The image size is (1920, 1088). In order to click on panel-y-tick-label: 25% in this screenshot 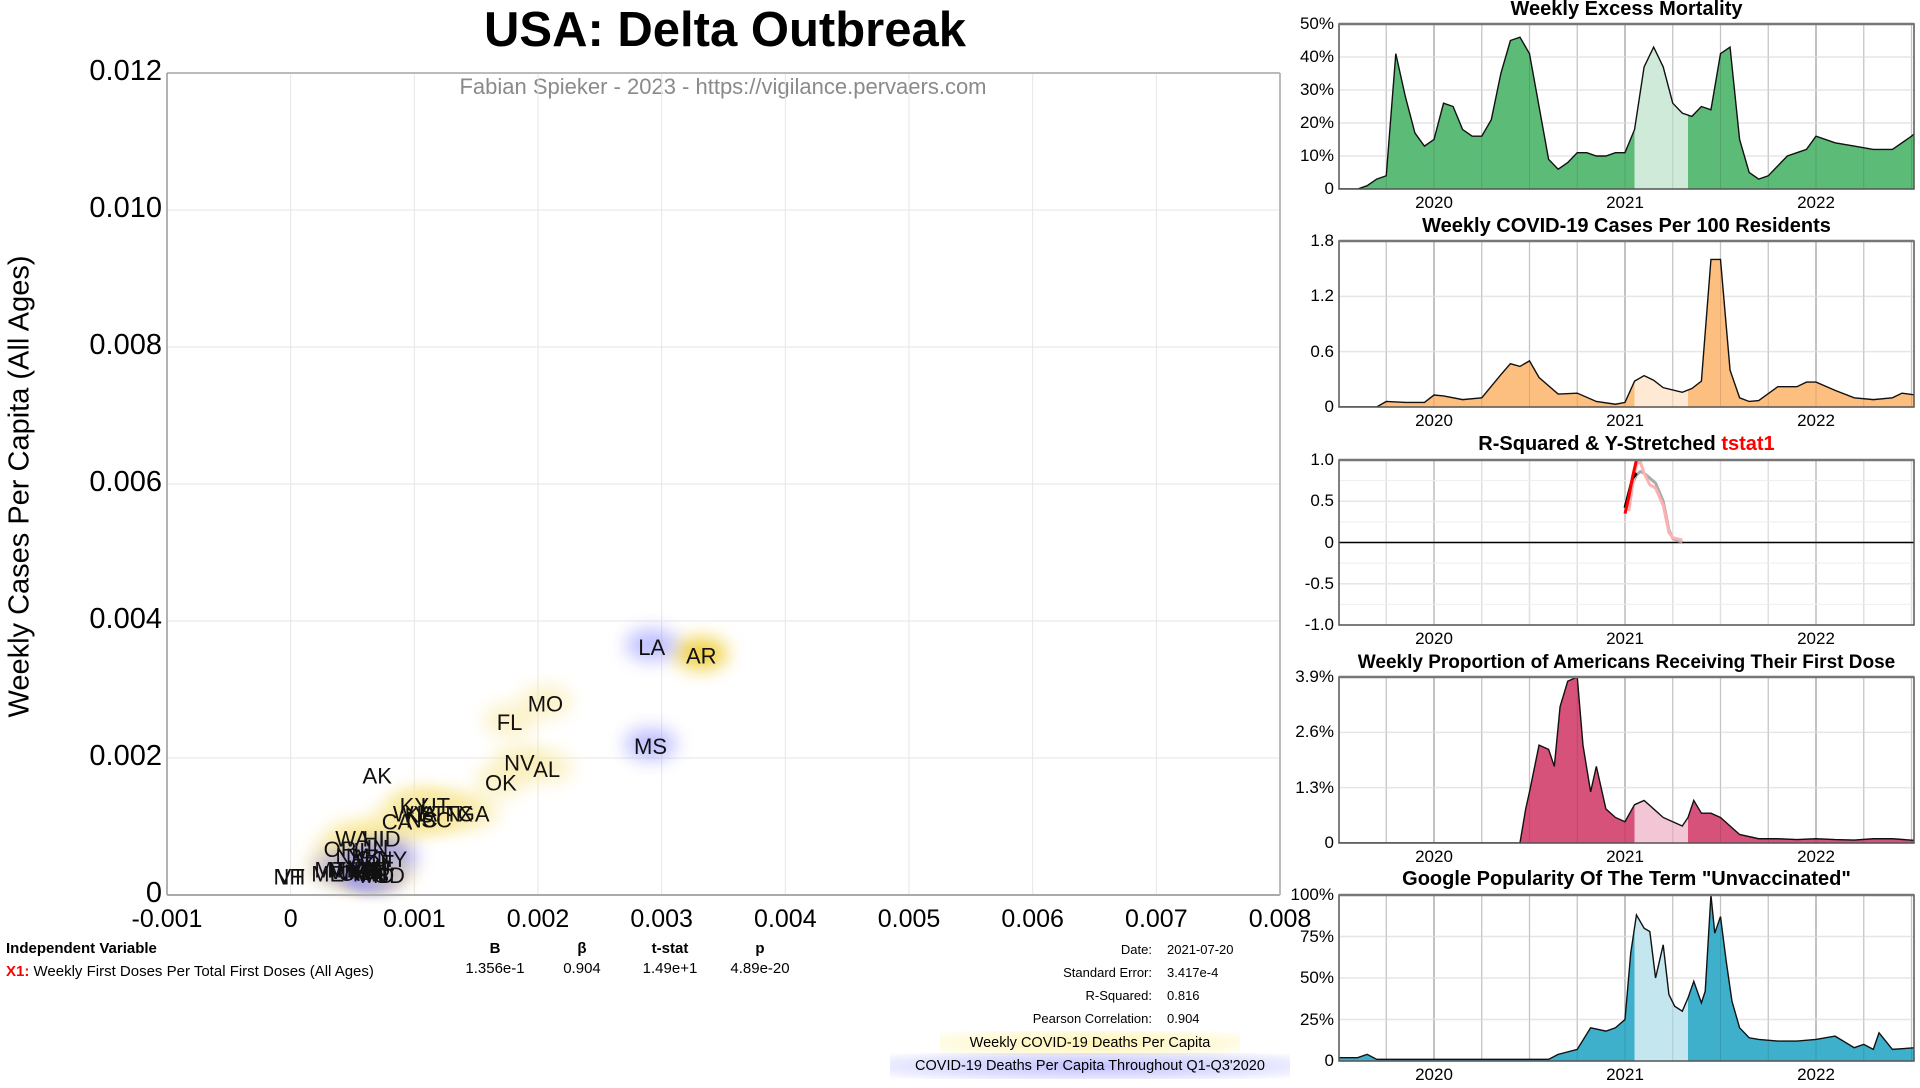, I will do `click(1316, 1019)`.